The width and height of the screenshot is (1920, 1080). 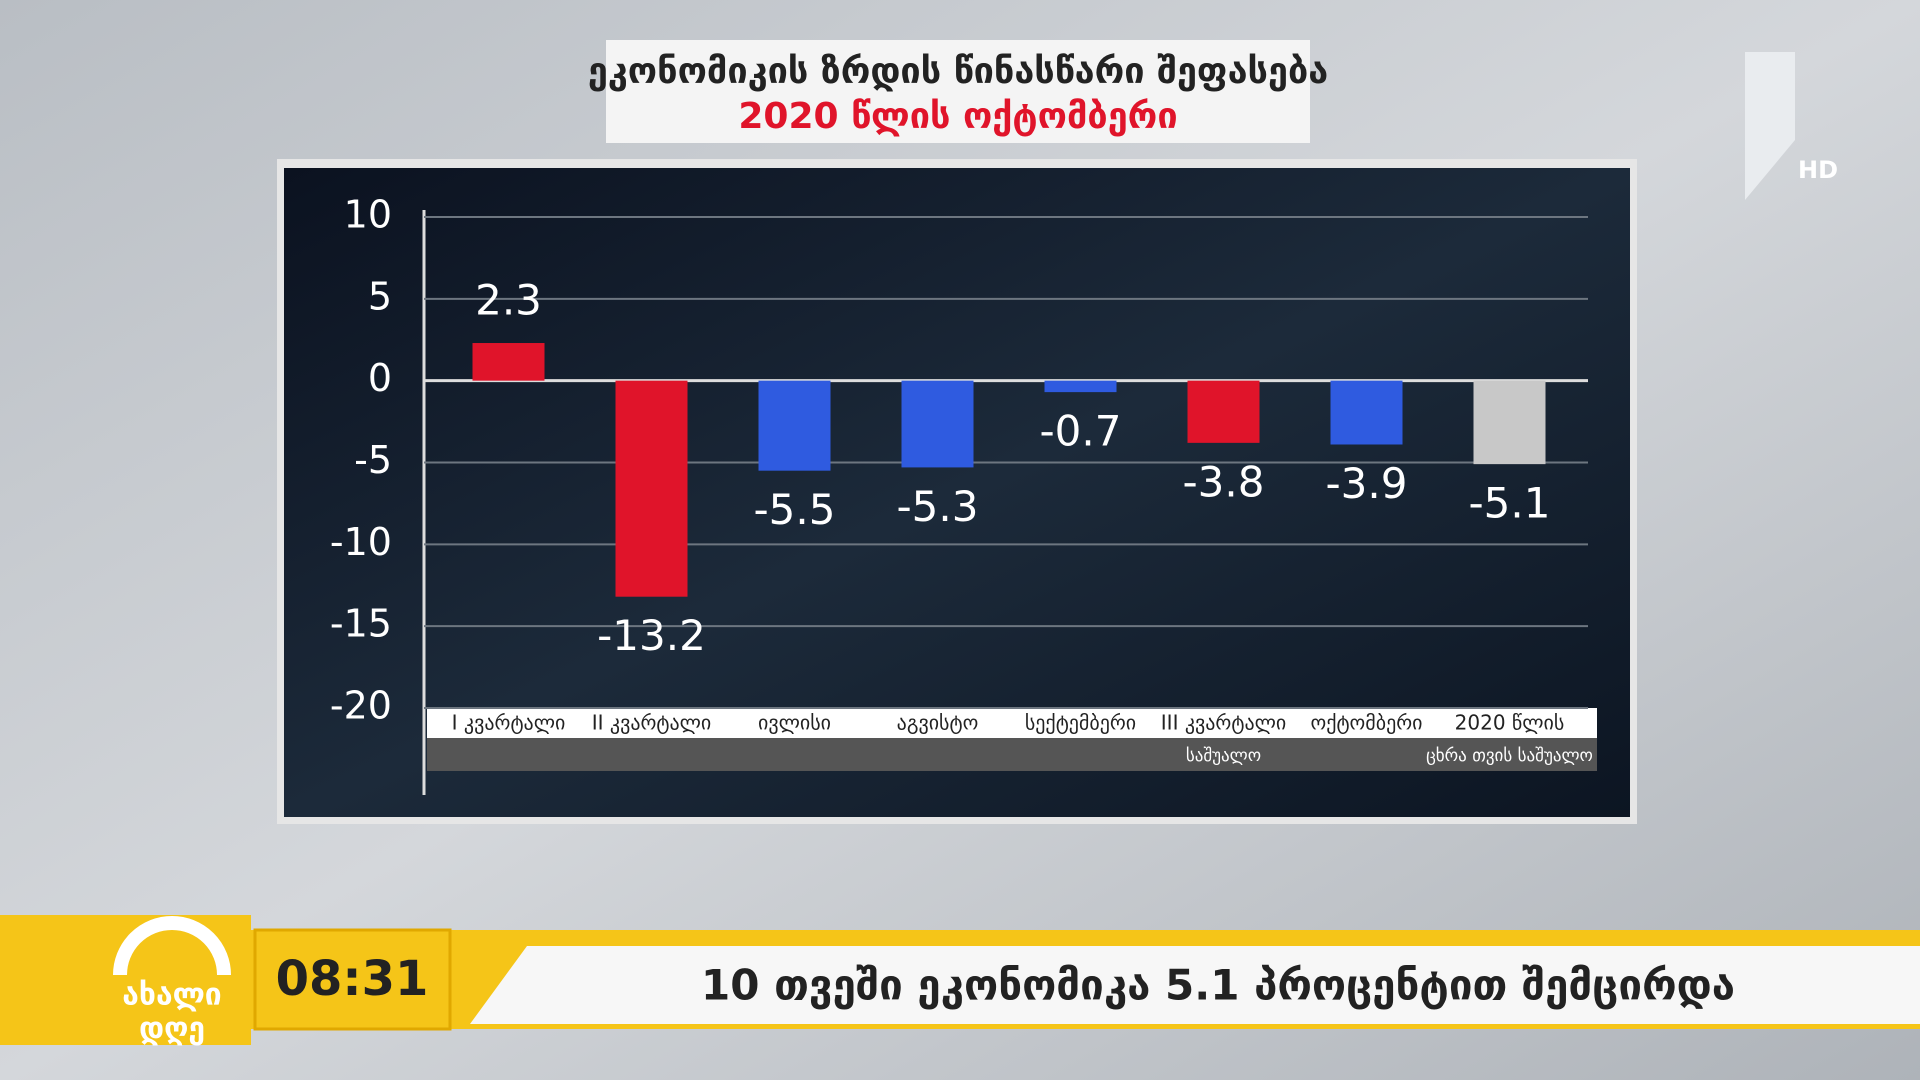 I want to click on y-tick-label: 5, so click(x=380, y=296).